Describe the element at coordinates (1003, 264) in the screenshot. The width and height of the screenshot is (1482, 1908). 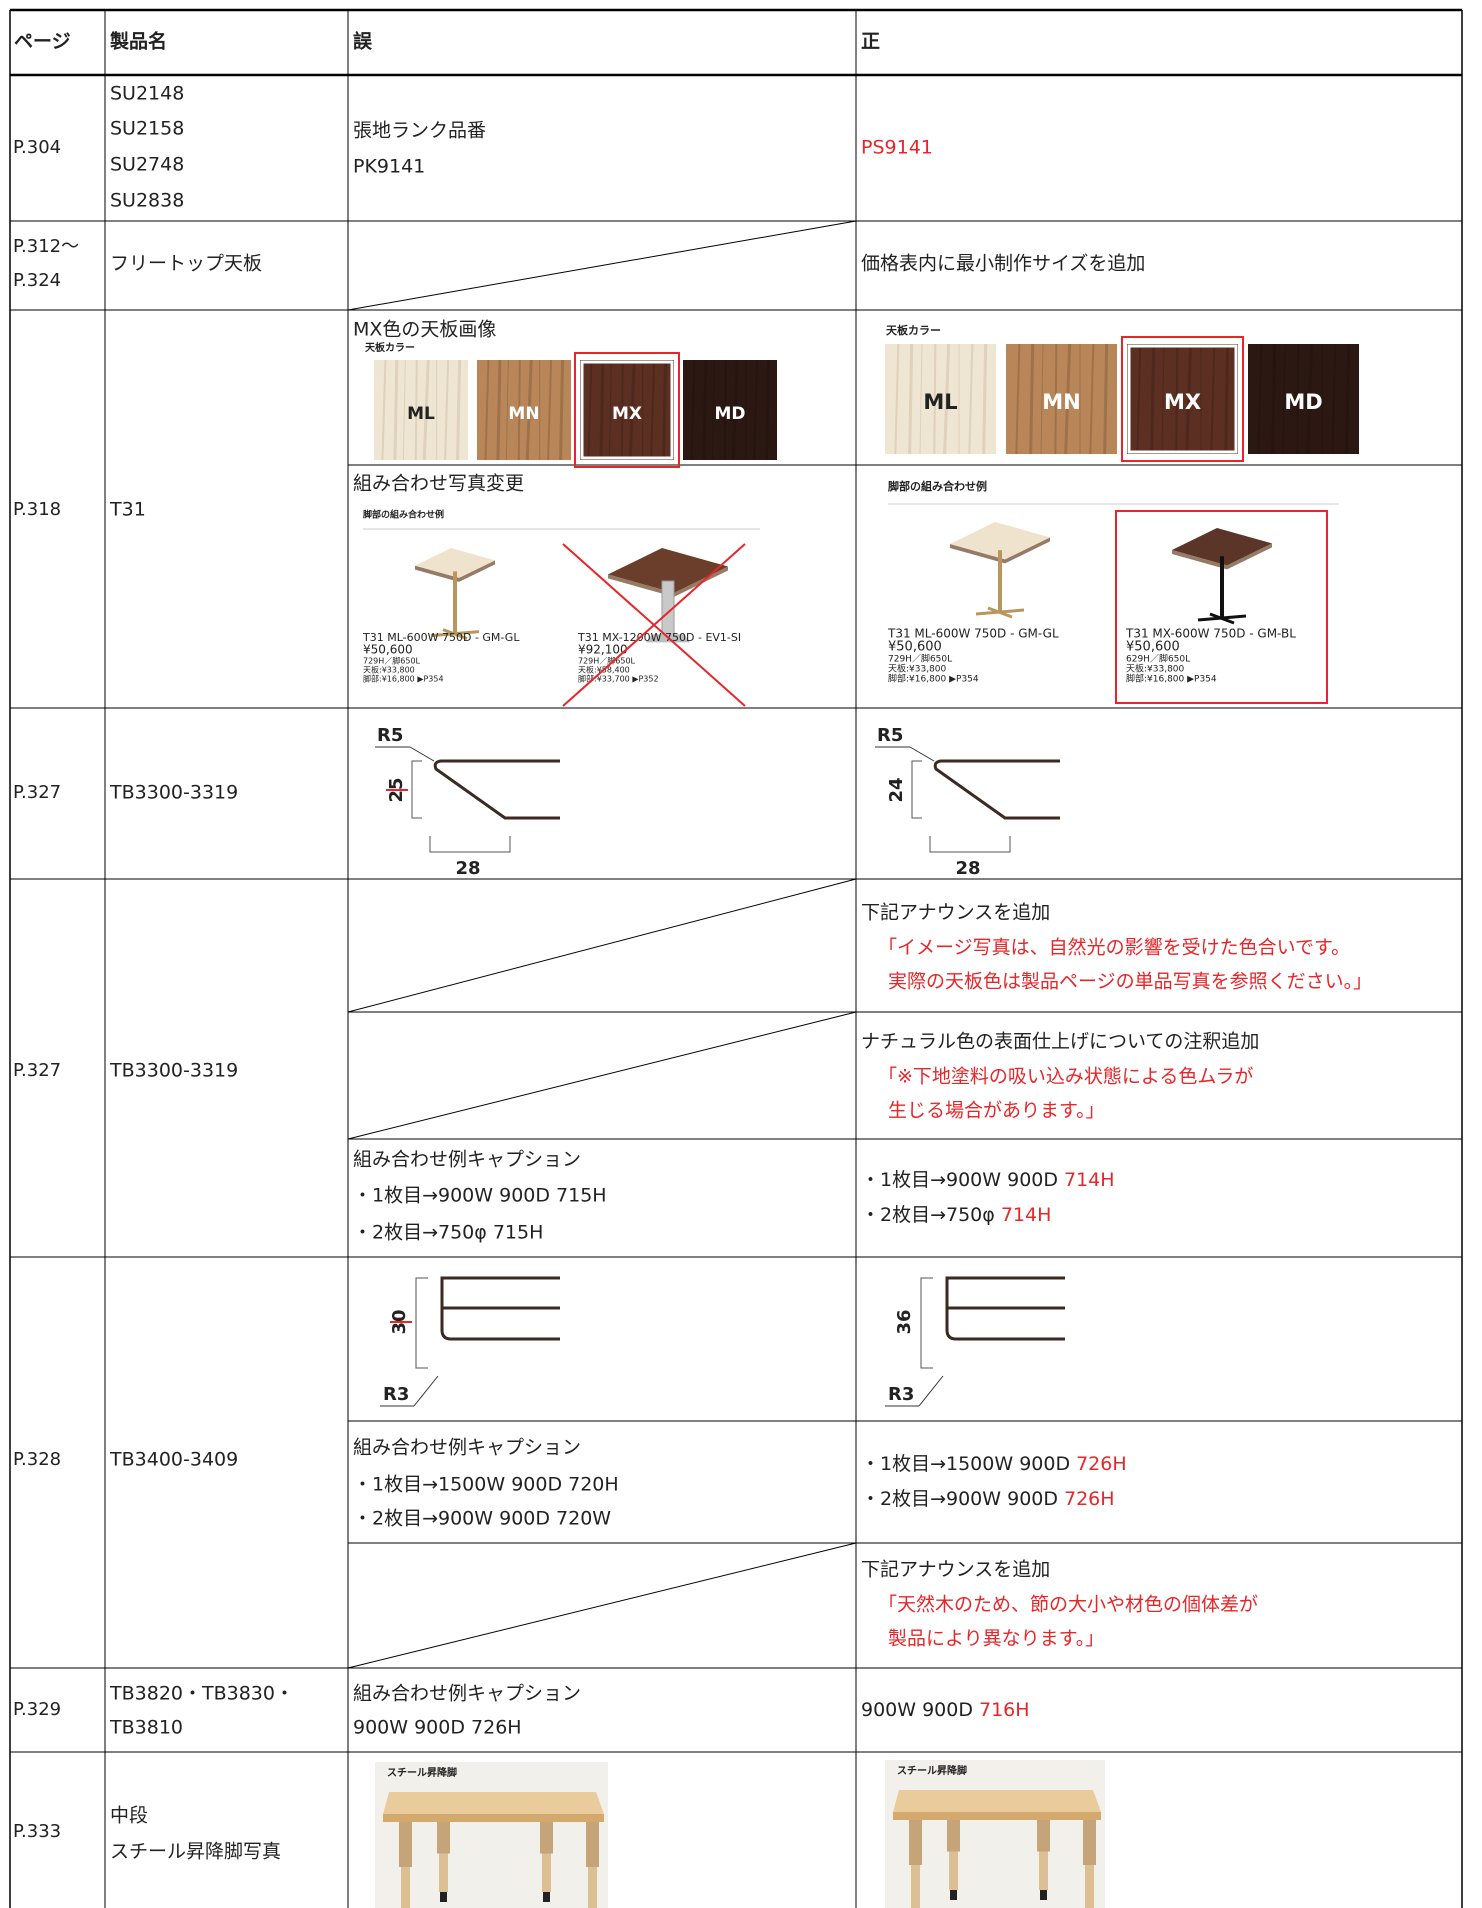
I see `cell-text: 価格表内に最小制作サイズを追加` at that location.